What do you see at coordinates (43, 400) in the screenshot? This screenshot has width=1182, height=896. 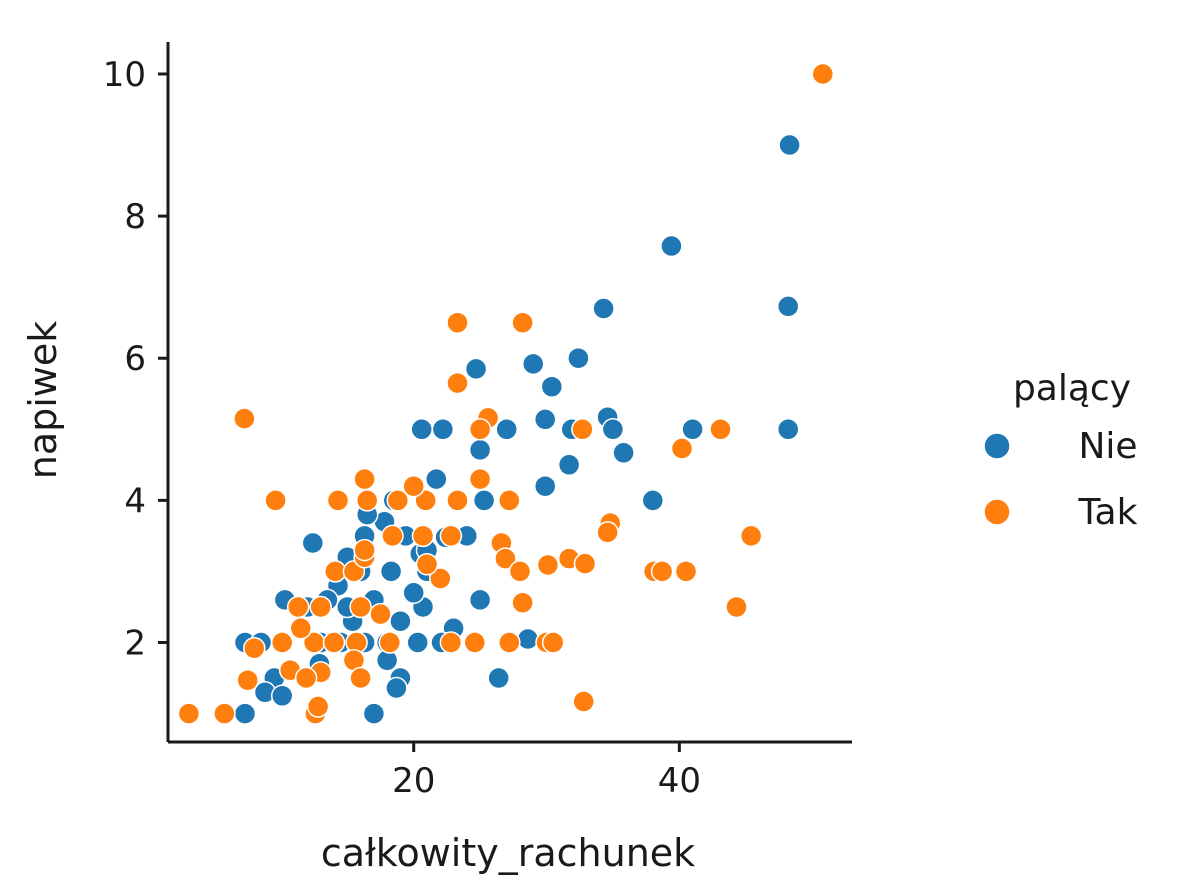 I see `y-axis-title: napiwek` at bounding box center [43, 400].